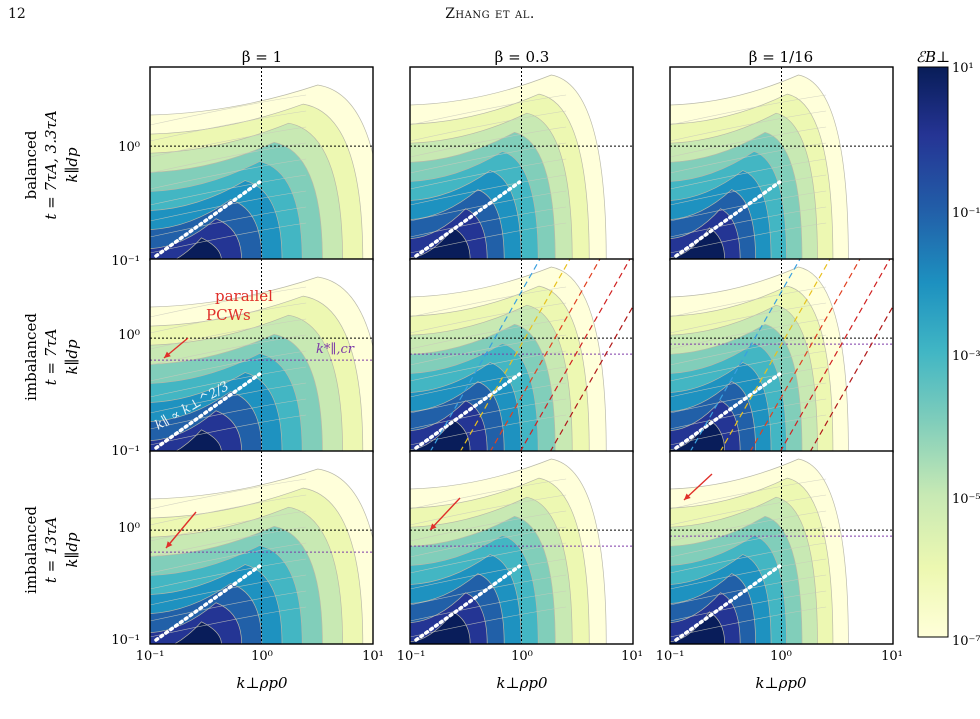 The height and width of the screenshot is (719, 980). I want to click on colorbar-label: ℰB⊥, so click(933, 57).